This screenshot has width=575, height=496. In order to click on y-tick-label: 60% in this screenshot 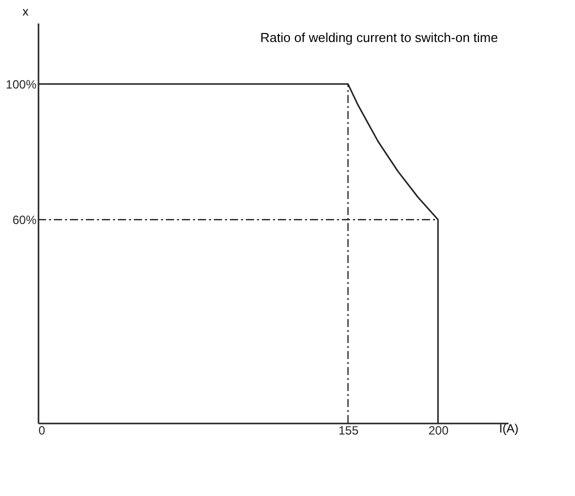, I will do `click(24, 220)`.